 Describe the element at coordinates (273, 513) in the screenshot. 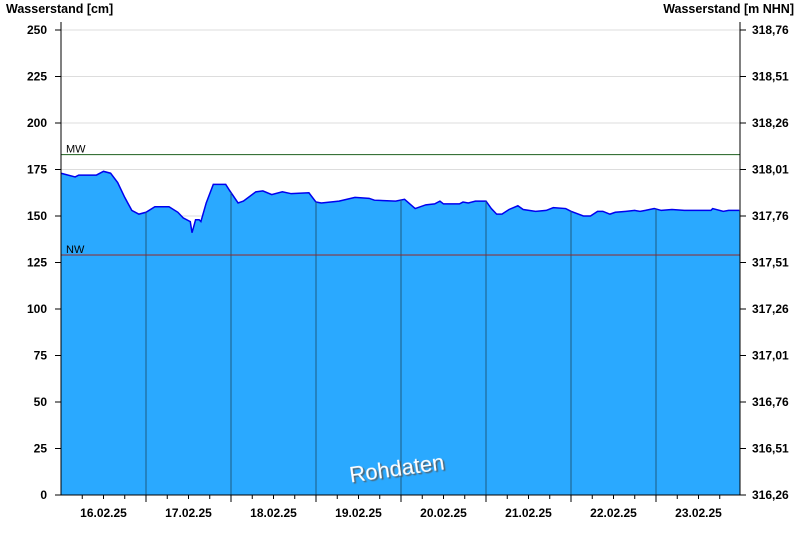

I see `x-tick-label: 18.02.25` at that location.